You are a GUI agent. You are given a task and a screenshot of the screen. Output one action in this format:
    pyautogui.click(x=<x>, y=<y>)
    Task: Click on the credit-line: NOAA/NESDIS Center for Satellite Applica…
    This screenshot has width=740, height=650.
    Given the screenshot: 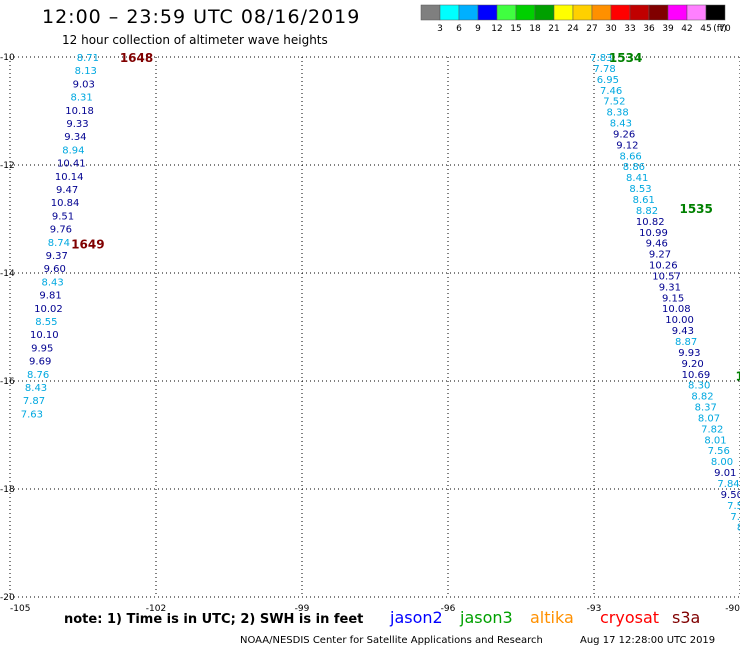 What is the action you would take?
    pyautogui.click(x=391, y=640)
    